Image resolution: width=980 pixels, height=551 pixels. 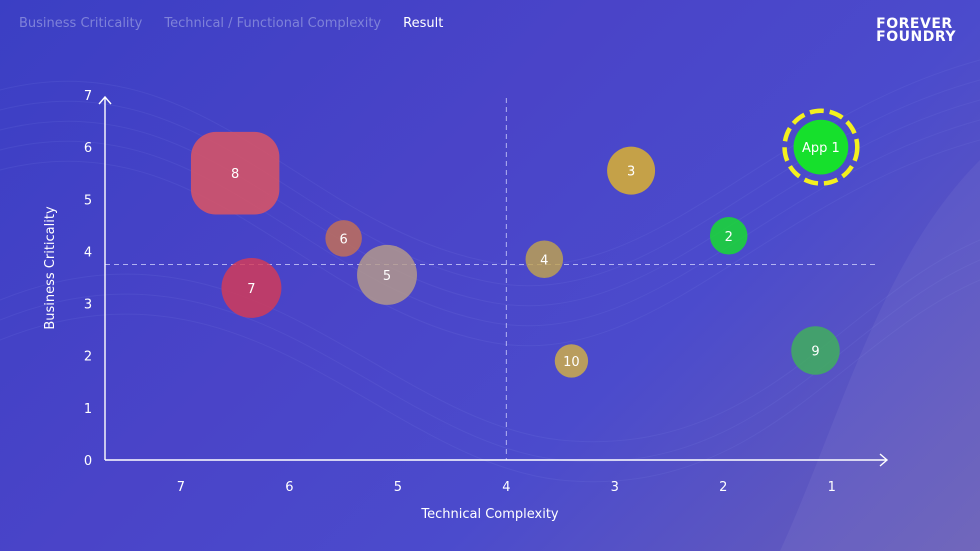 I want to click on bubble-label: 3, so click(x=631, y=172).